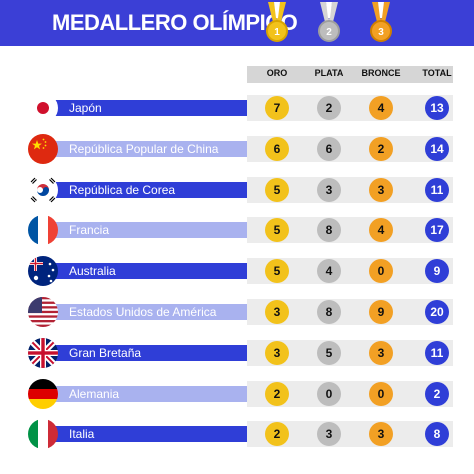 This screenshot has width=474, height=474. I want to click on total-count: 17, so click(437, 230).